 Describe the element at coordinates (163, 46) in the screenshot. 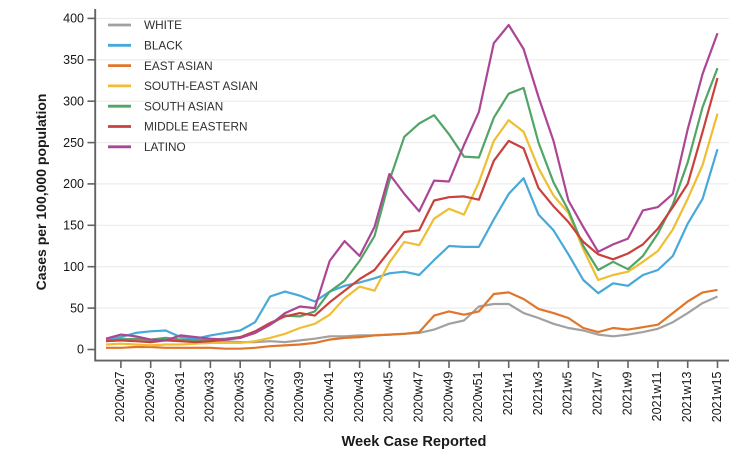

I see `svg-text: BLACK` at that location.